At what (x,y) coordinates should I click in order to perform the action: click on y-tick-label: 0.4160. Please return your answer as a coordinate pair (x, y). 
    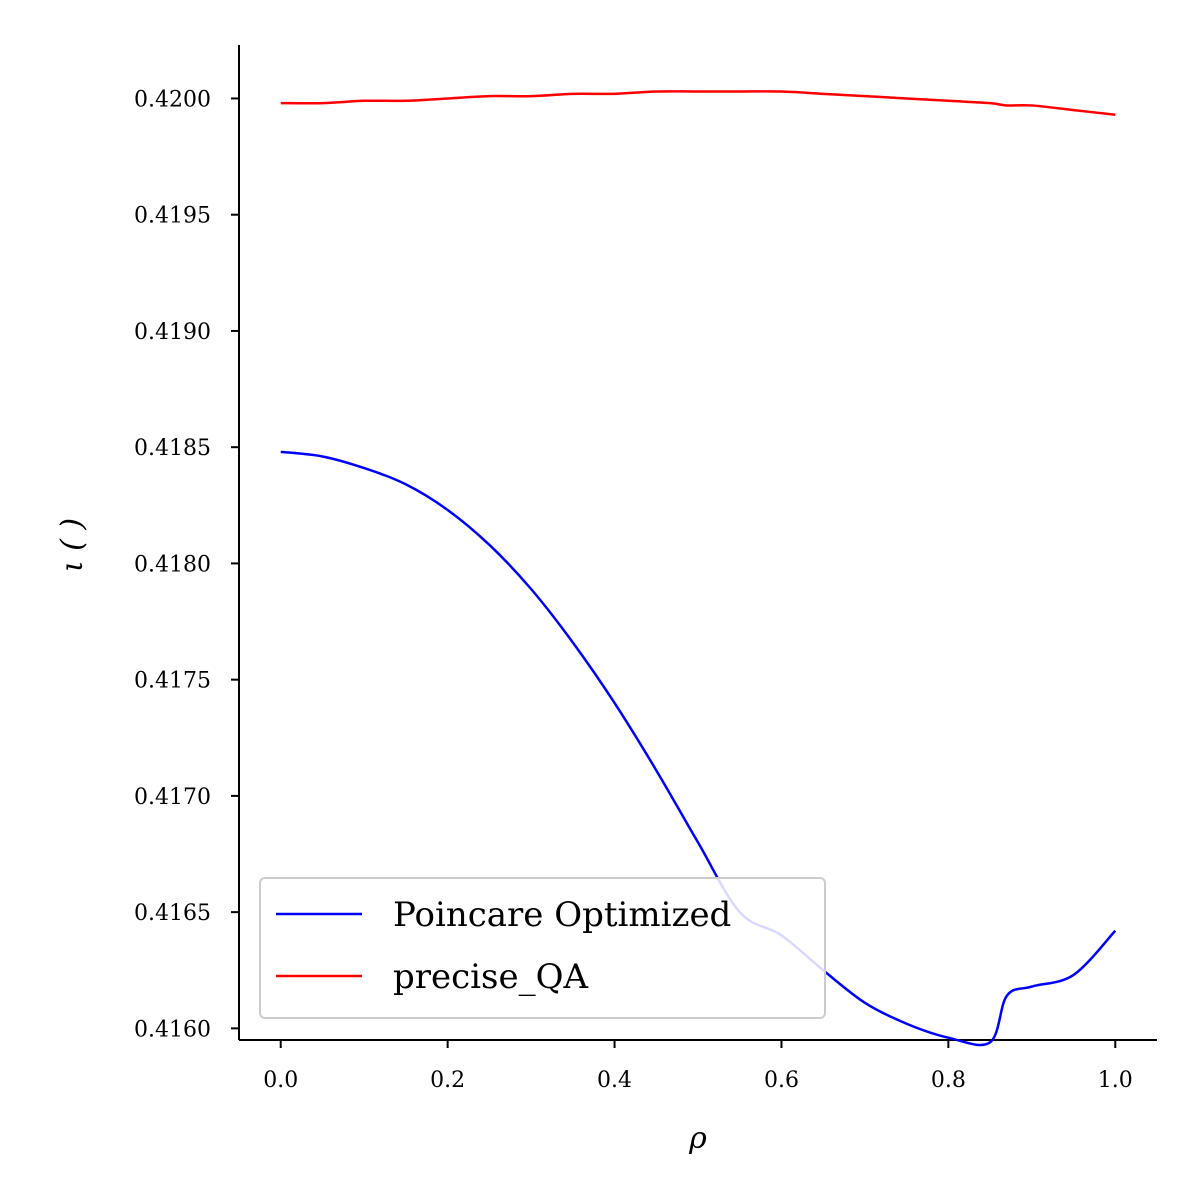
    Looking at the image, I should click on (172, 1029).